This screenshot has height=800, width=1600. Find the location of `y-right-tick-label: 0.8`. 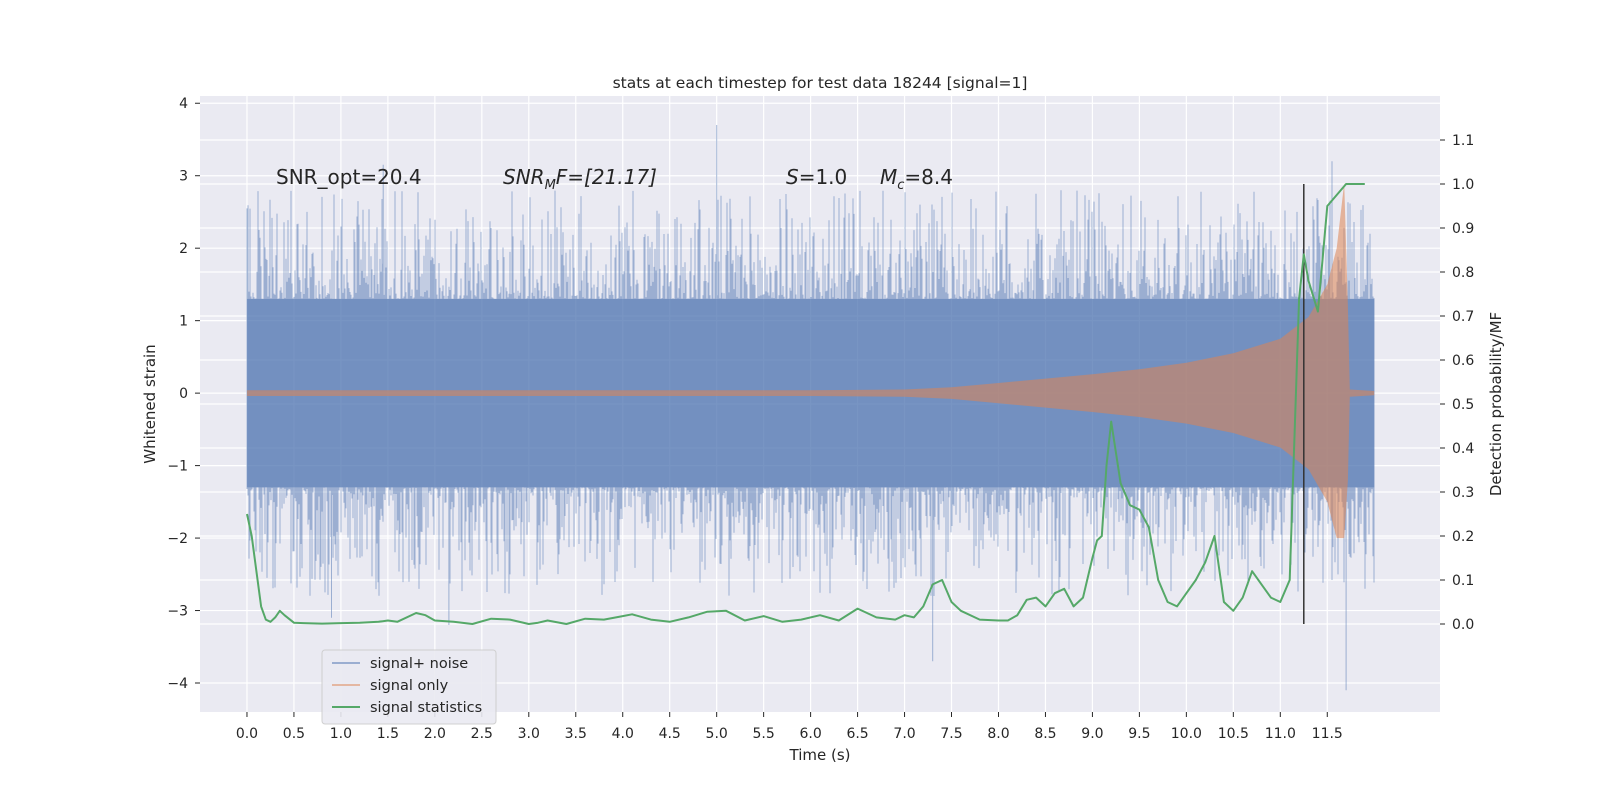

y-right-tick-label: 0.8 is located at coordinates (1463, 273).